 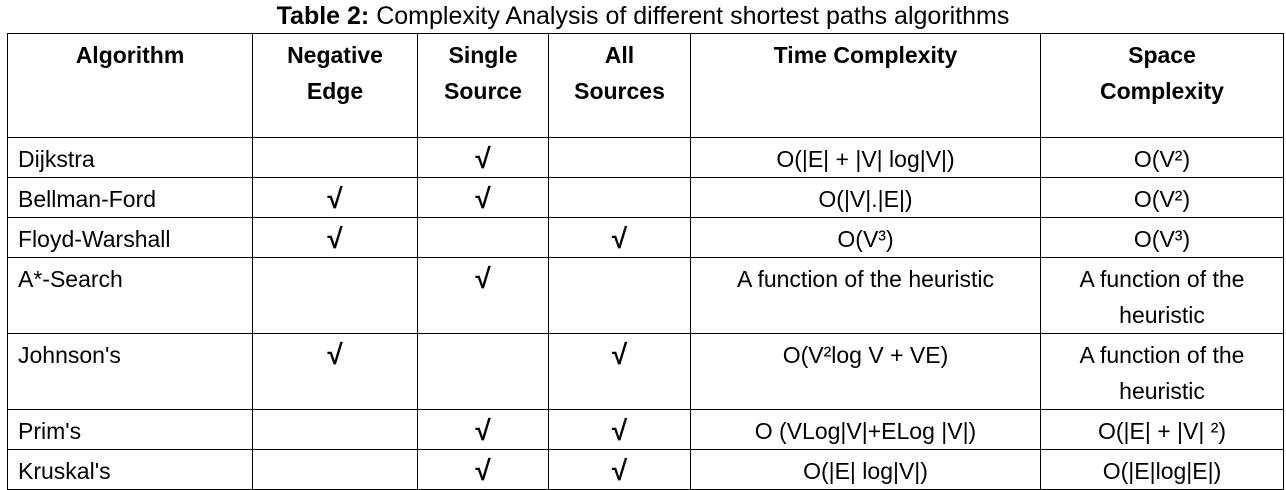 I want to click on algorithm-name: Bellman-Ford, so click(x=130, y=197).